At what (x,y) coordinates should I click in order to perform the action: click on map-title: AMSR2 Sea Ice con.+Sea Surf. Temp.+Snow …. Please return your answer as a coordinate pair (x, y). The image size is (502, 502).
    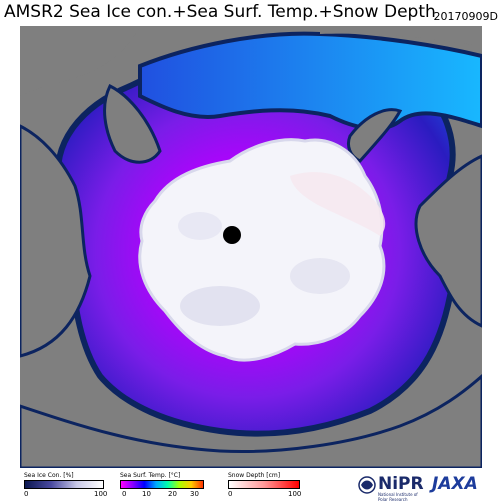
    Looking at the image, I should click on (220, 12).